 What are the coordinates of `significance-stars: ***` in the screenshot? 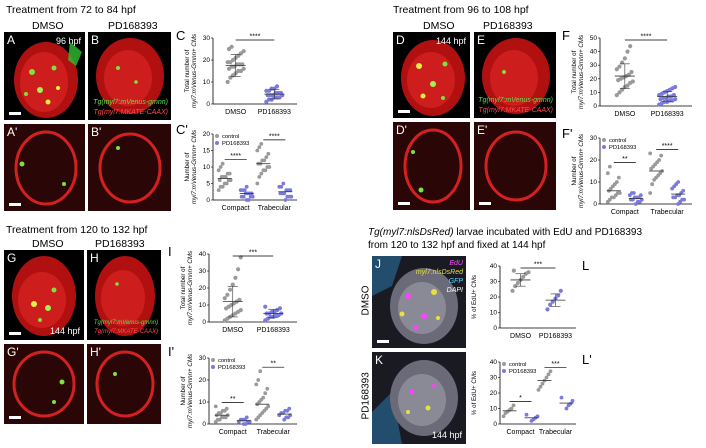 It's located at (555, 364).